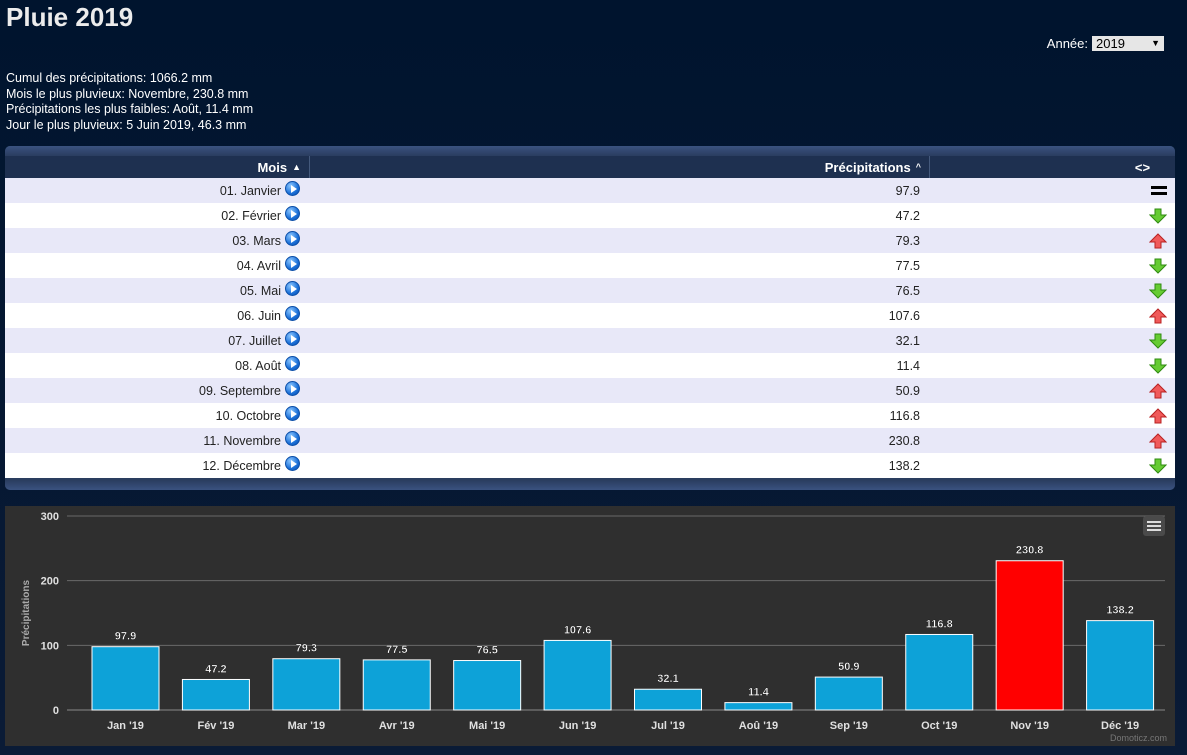 This screenshot has width=1187, height=755. What do you see at coordinates (907, 240) in the screenshot?
I see `precip-cell: 79.3` at bounding box center [907, 240].